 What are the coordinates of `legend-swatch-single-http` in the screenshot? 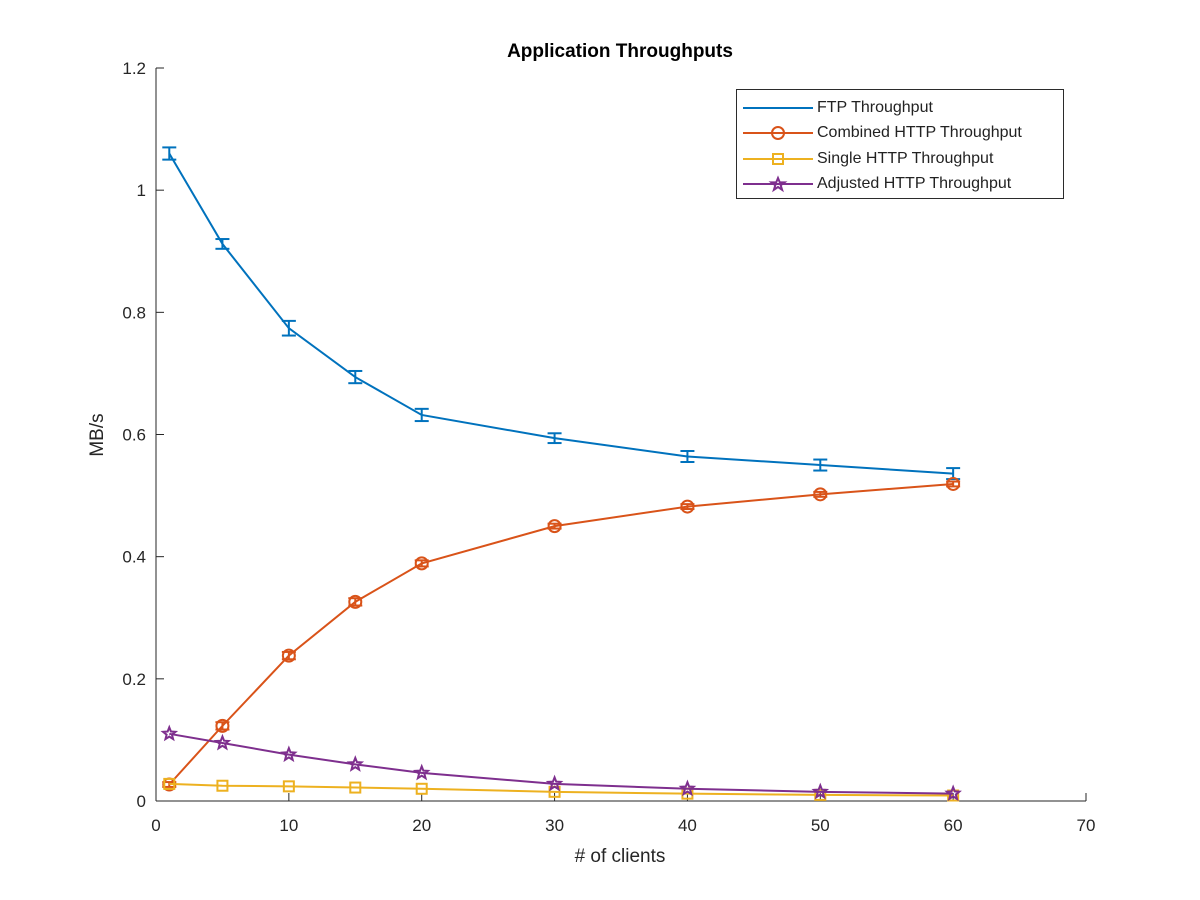 It's located at (778, 159).